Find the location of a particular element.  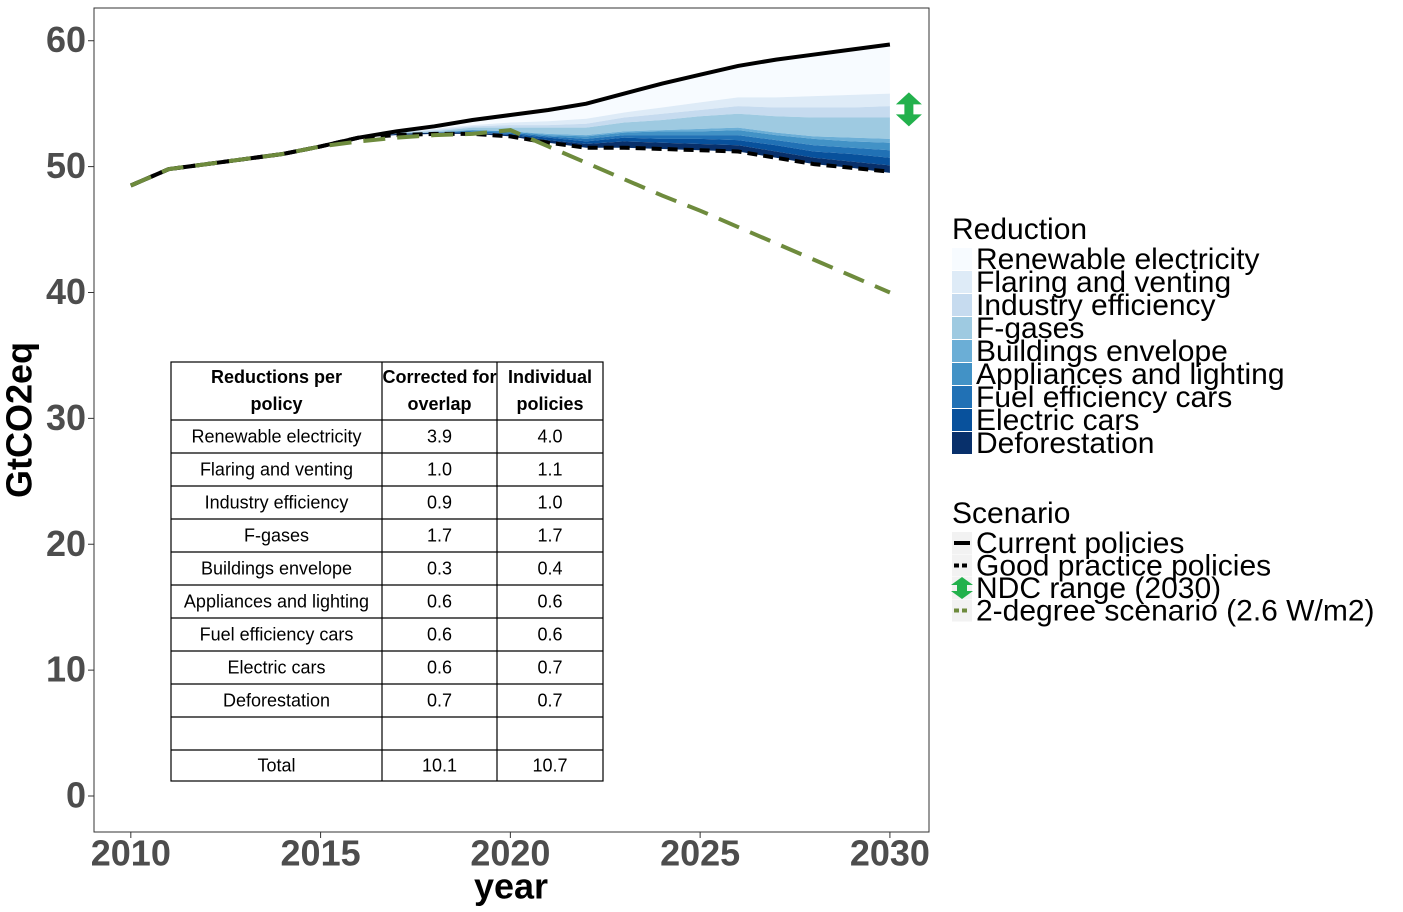

table-header: Individual policies is located at coordinates (550, 390).